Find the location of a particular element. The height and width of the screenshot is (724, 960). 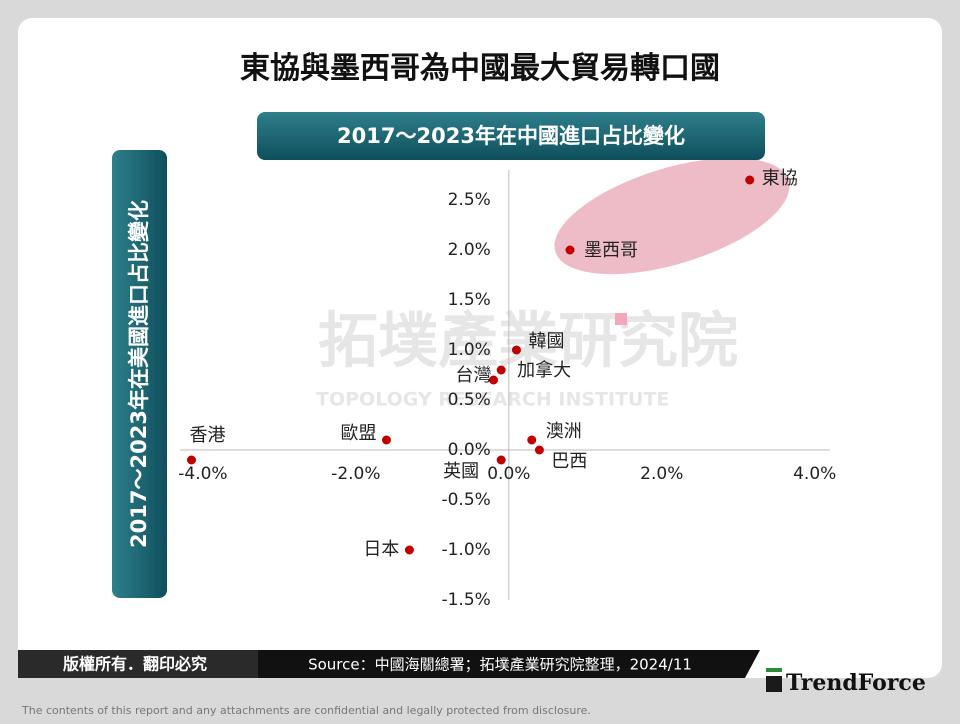

point-label: 英國 is located at coordinates (461, 471).